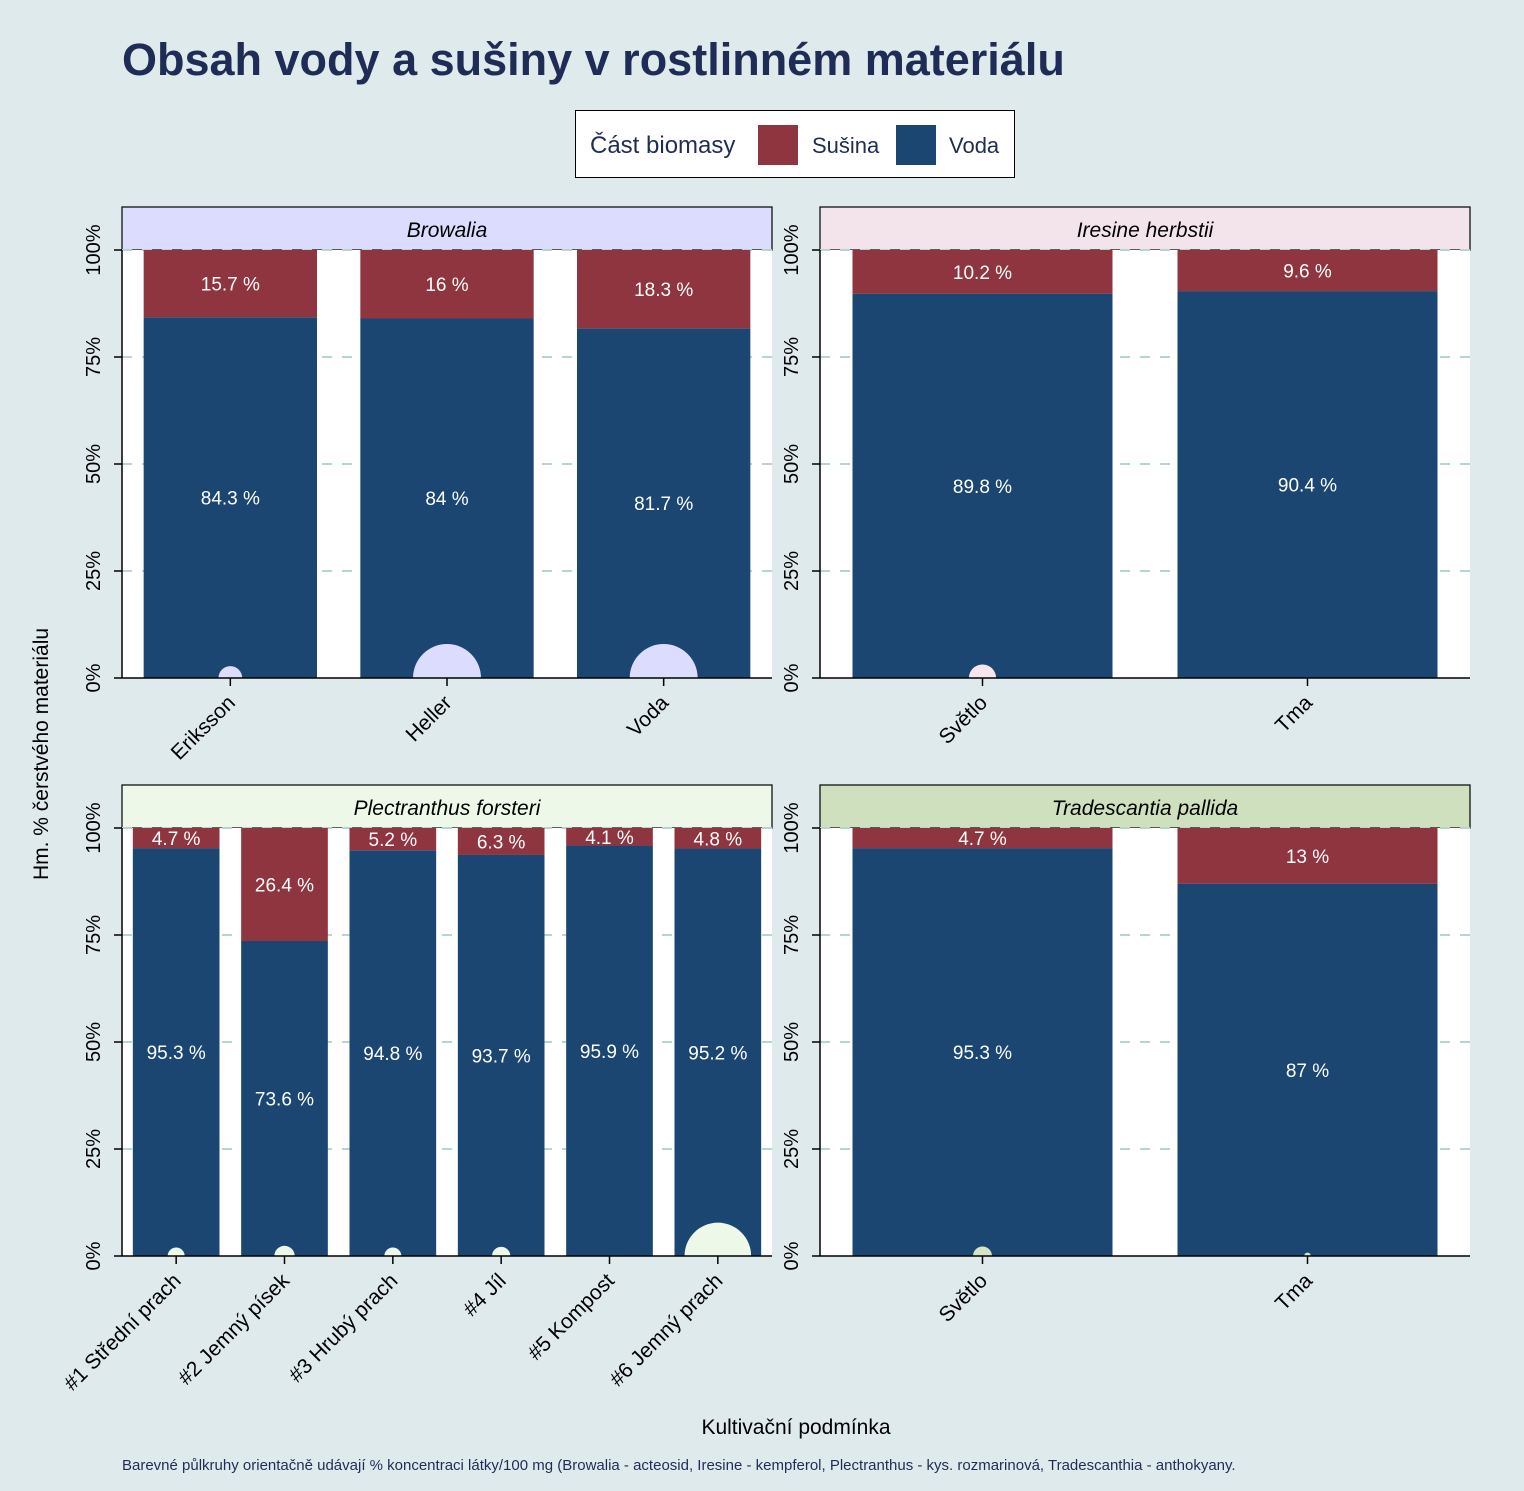  Describe the element at coordinates (572, 1317) in the screenshot. I see `x-tick-label: #5 Kompost` at that location.